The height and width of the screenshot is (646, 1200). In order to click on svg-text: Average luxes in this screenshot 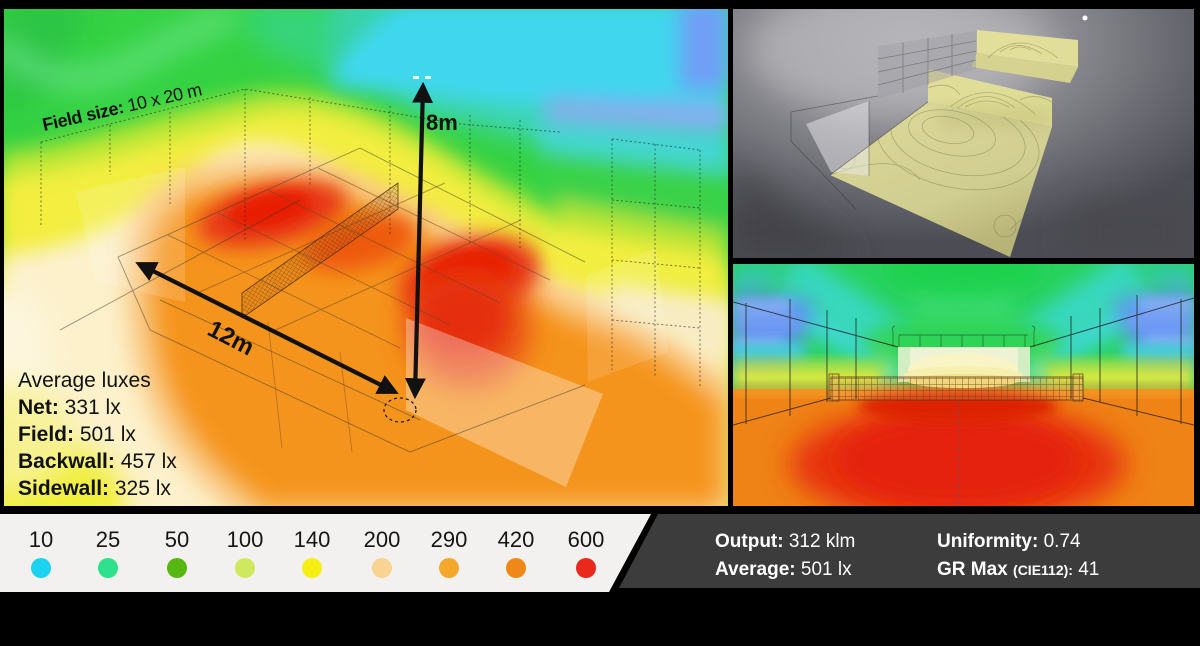, I will do `click(84, 380)`.